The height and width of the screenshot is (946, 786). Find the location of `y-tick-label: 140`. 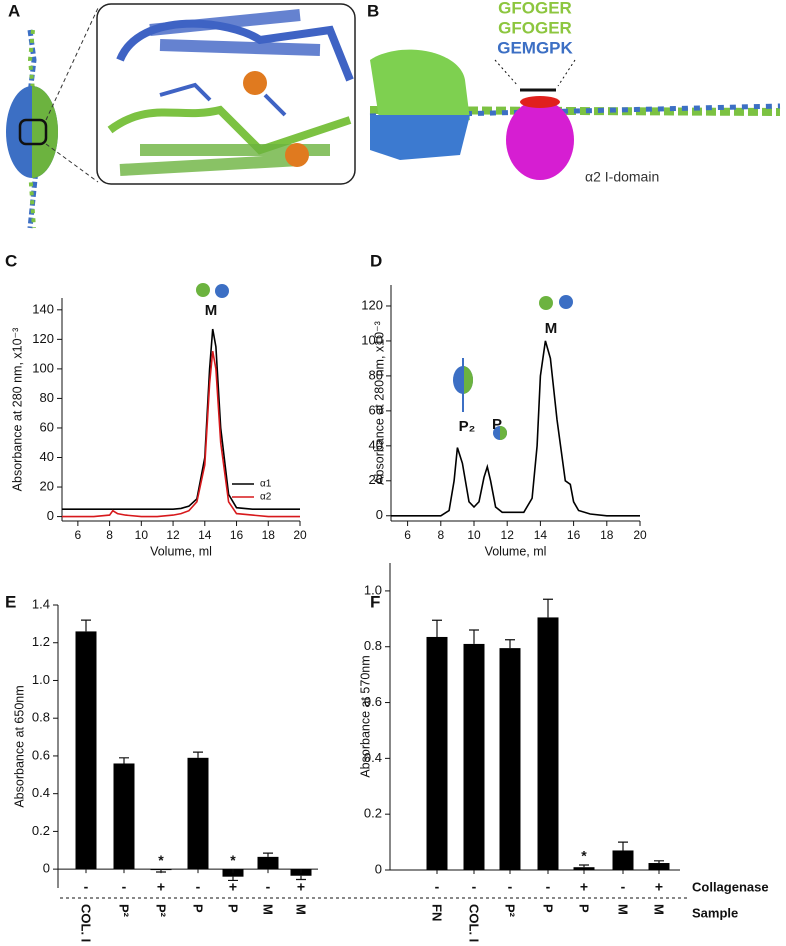

y-tick-label: 140 is located at coordinates (43, 308).